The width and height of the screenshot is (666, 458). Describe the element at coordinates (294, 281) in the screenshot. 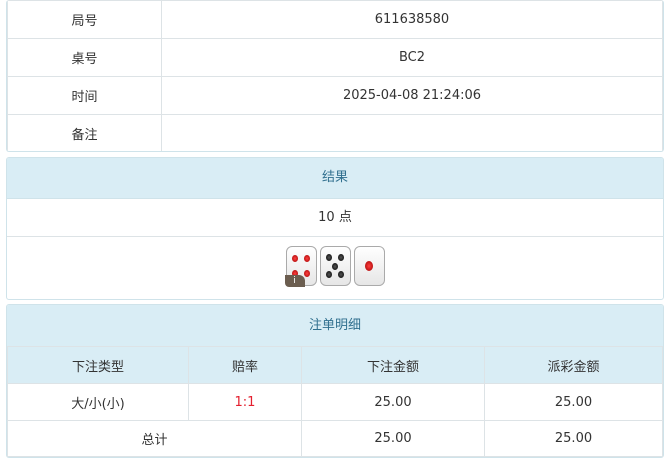

I see `info-icon: i` at that location.